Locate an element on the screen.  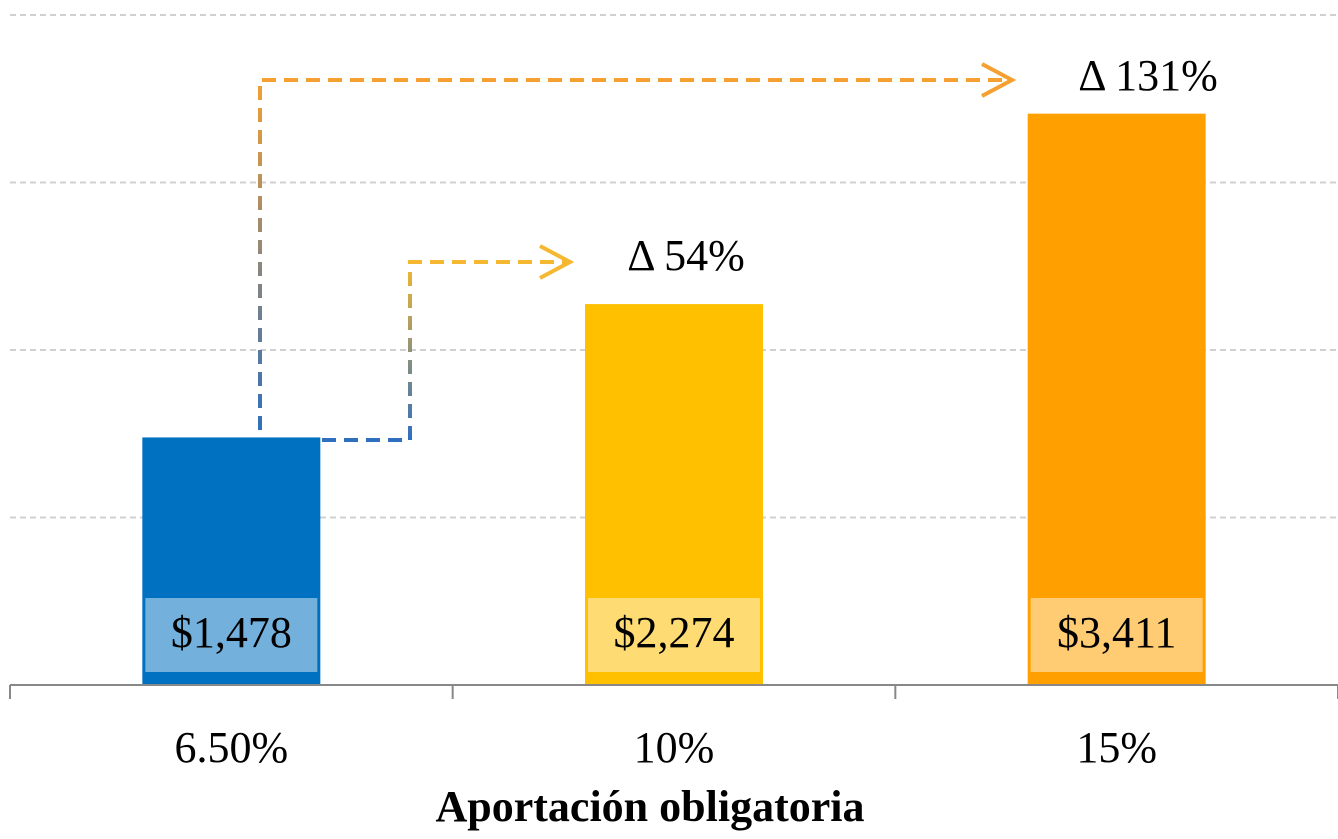
x-tick-label: 6.50% is located at coordinates (232, 747).